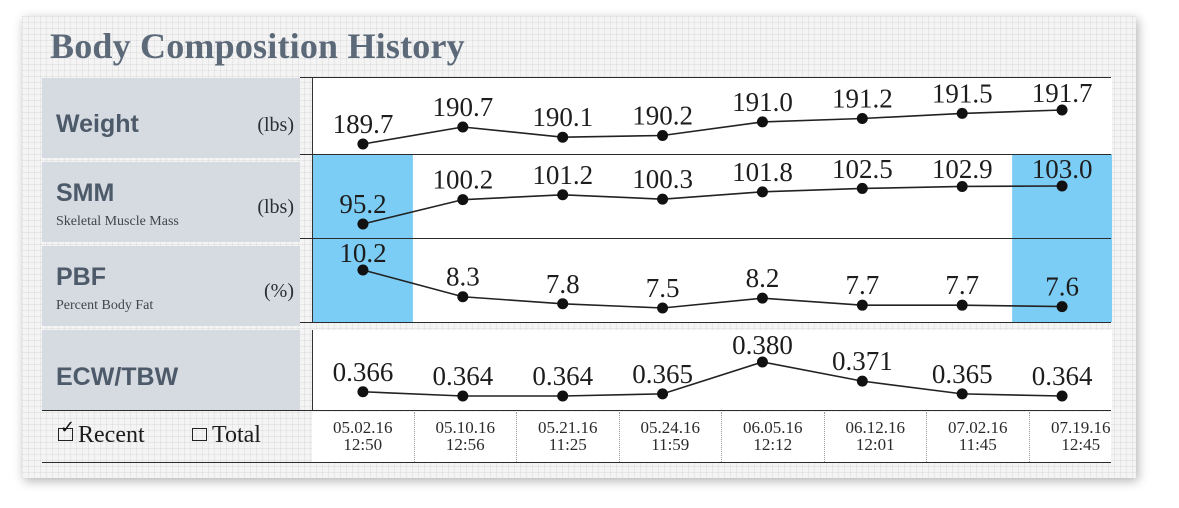 Image resolution: width=1179 pixels, height=508 pixels. What do you see at coordinates (562, 117) in the screenshot?
I see `value-label: 190.1` at bounding box center [562, 117].